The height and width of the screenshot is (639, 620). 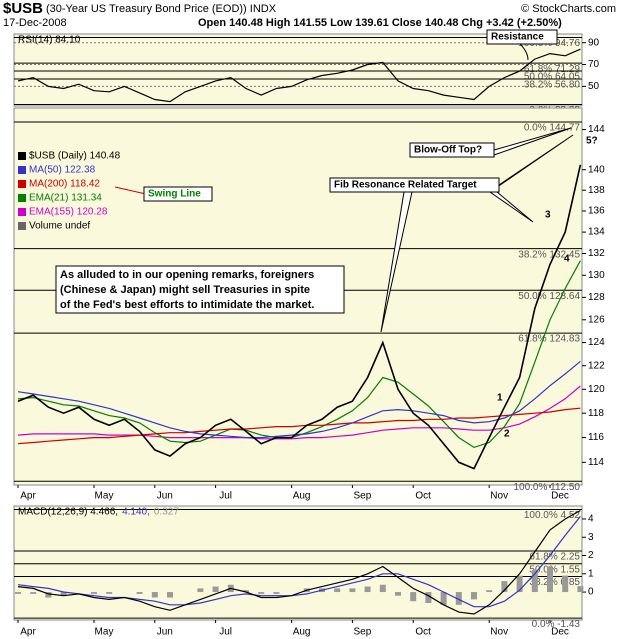 What do you see at coordinates (59, 226) in the screenshot?
I see `legend-entry: Volume undef` at bounding box center [59, 226].